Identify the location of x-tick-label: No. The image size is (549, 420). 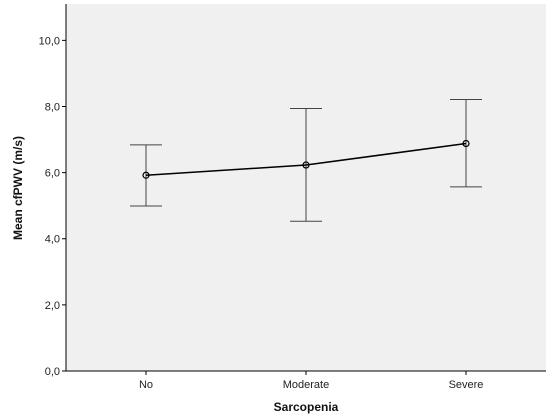
(146, 385).